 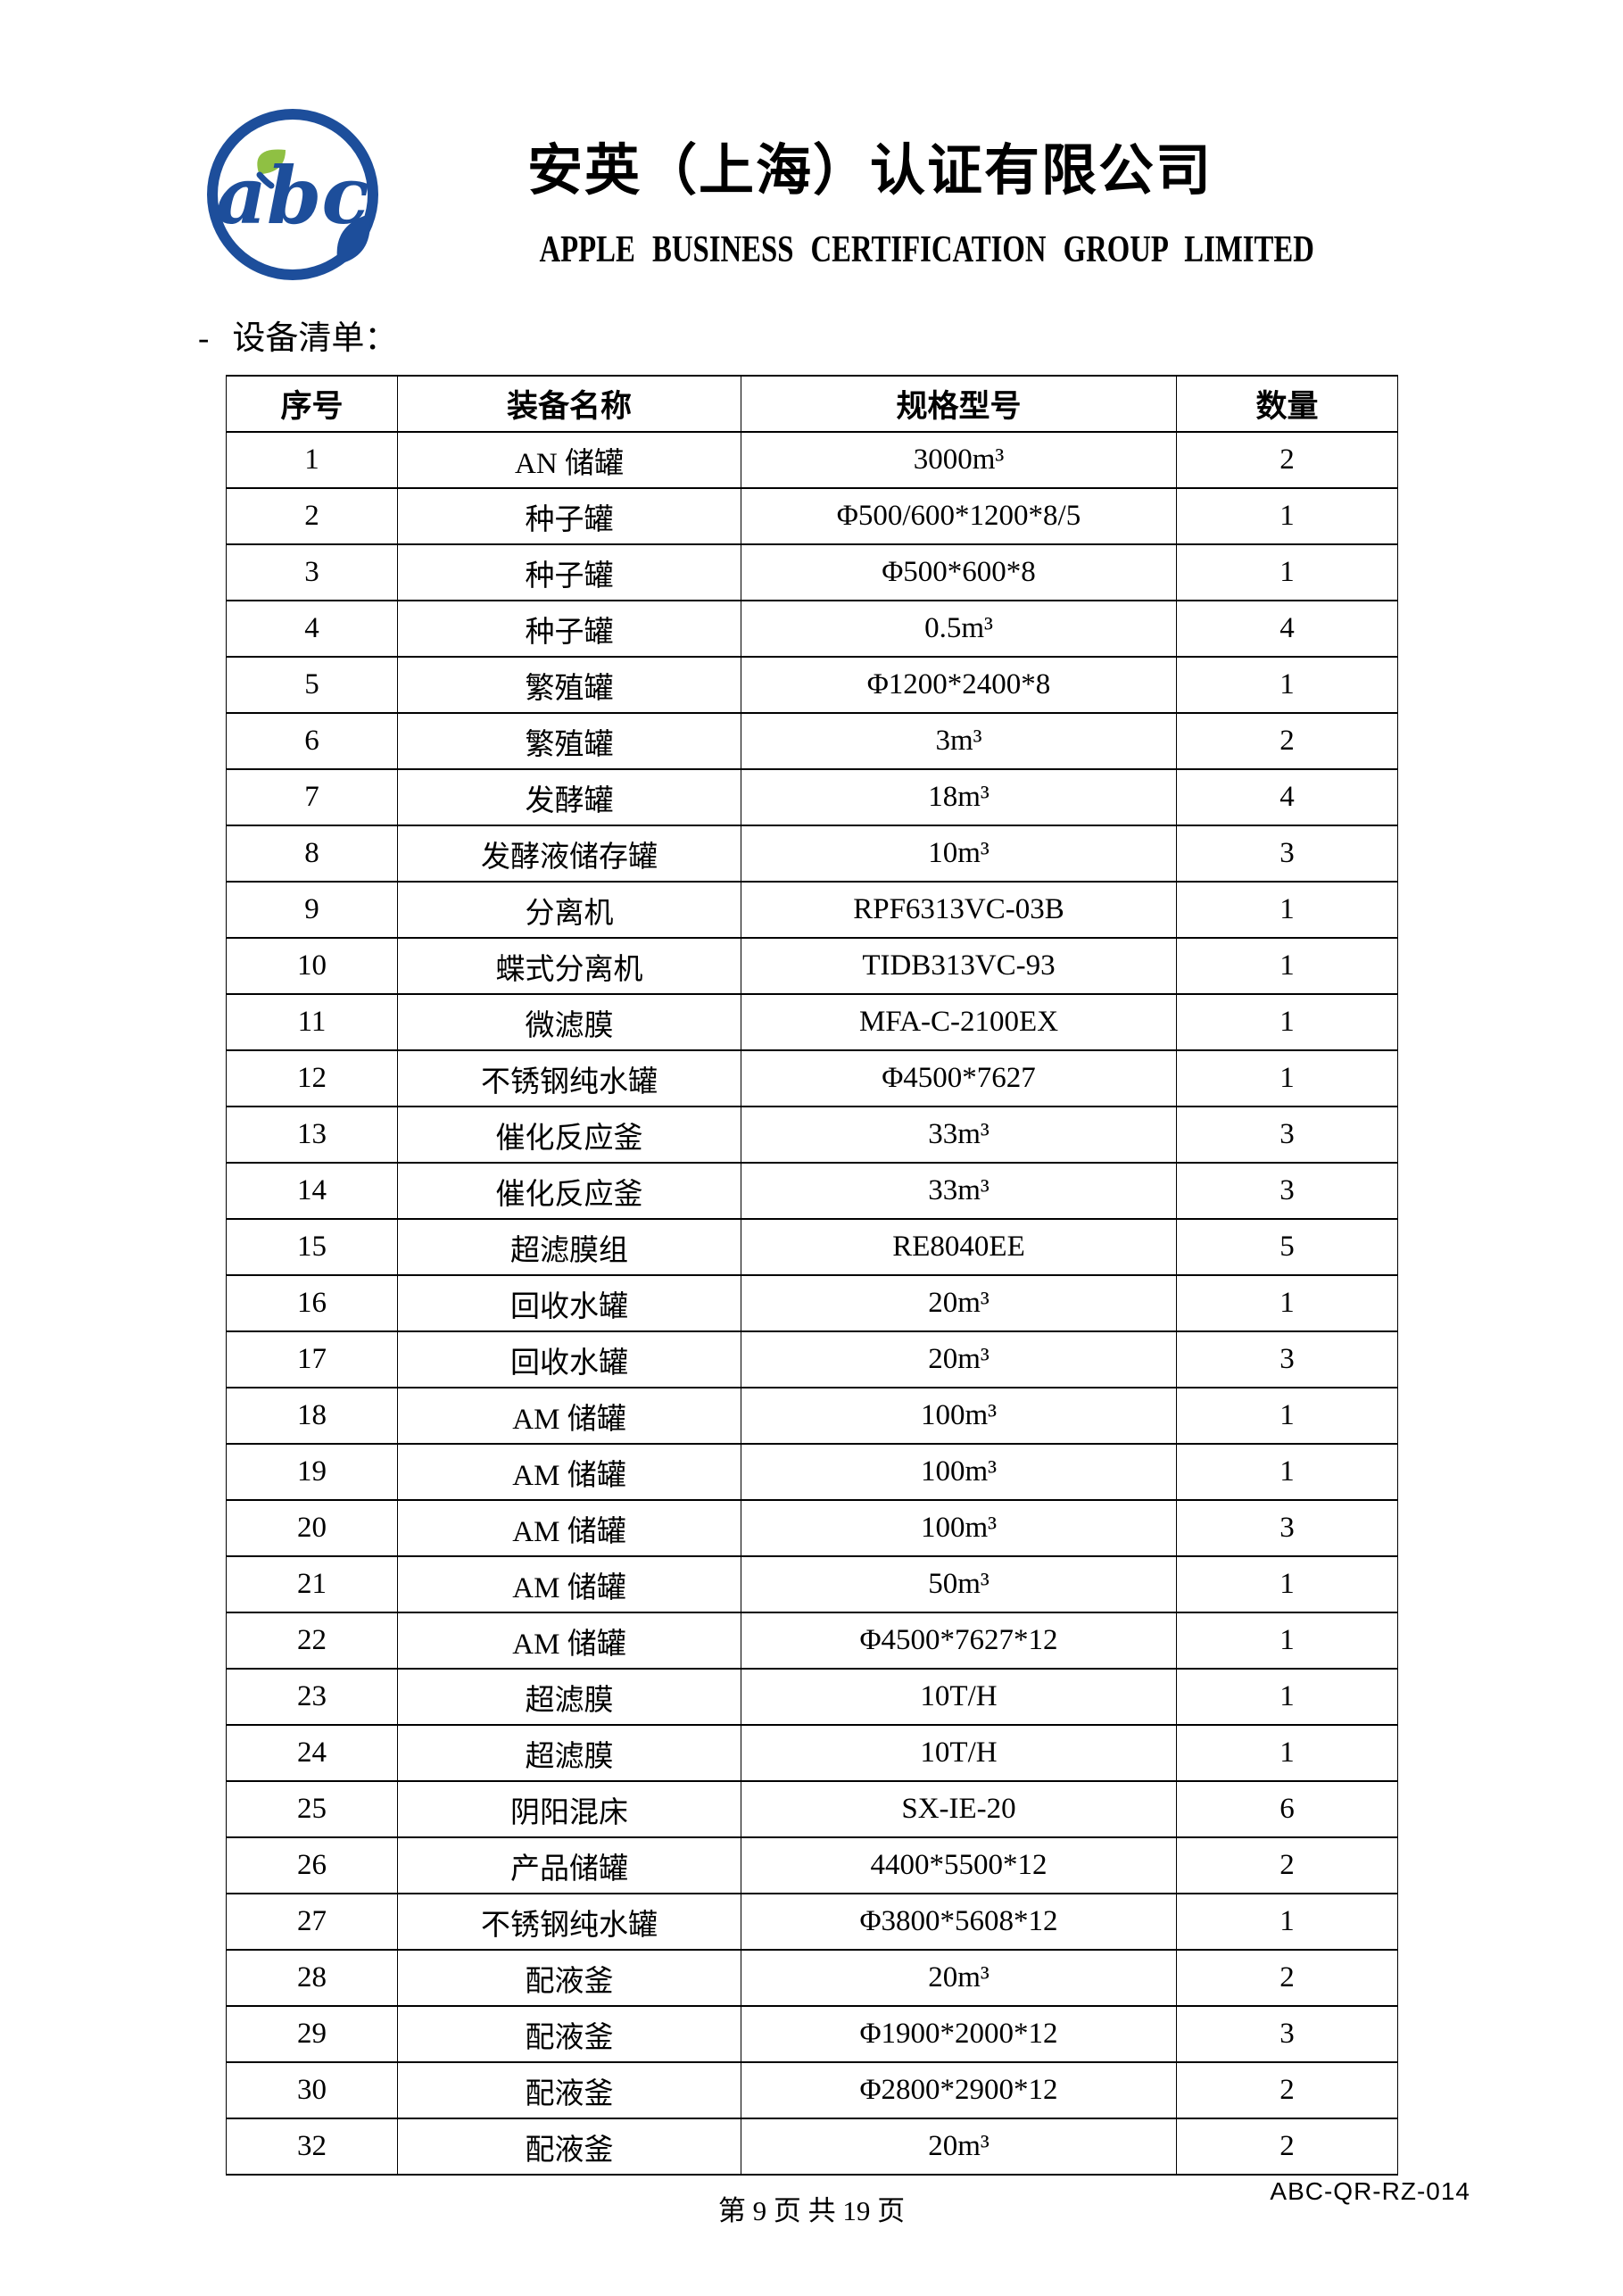 What do you see at coordinates (312, 910) in the screenshot?
I see `table-cell-index: 9` at bounding box center [312, 910].